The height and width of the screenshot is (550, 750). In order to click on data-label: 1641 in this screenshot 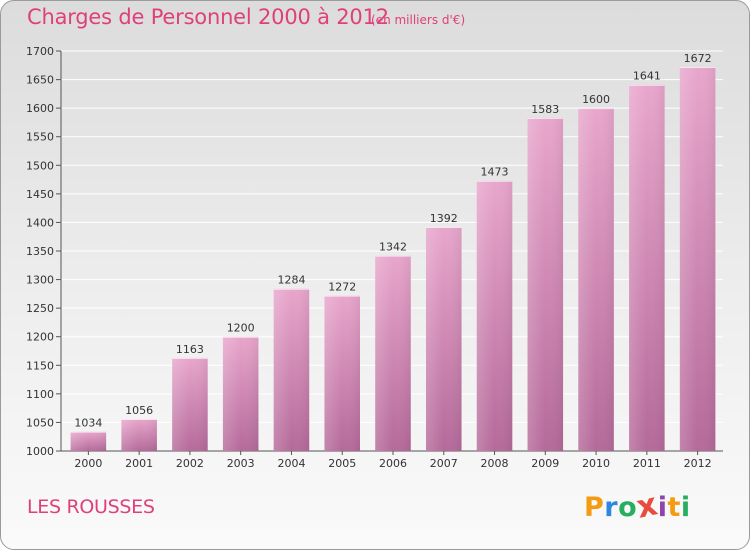, I will do `click(647, 76)`.